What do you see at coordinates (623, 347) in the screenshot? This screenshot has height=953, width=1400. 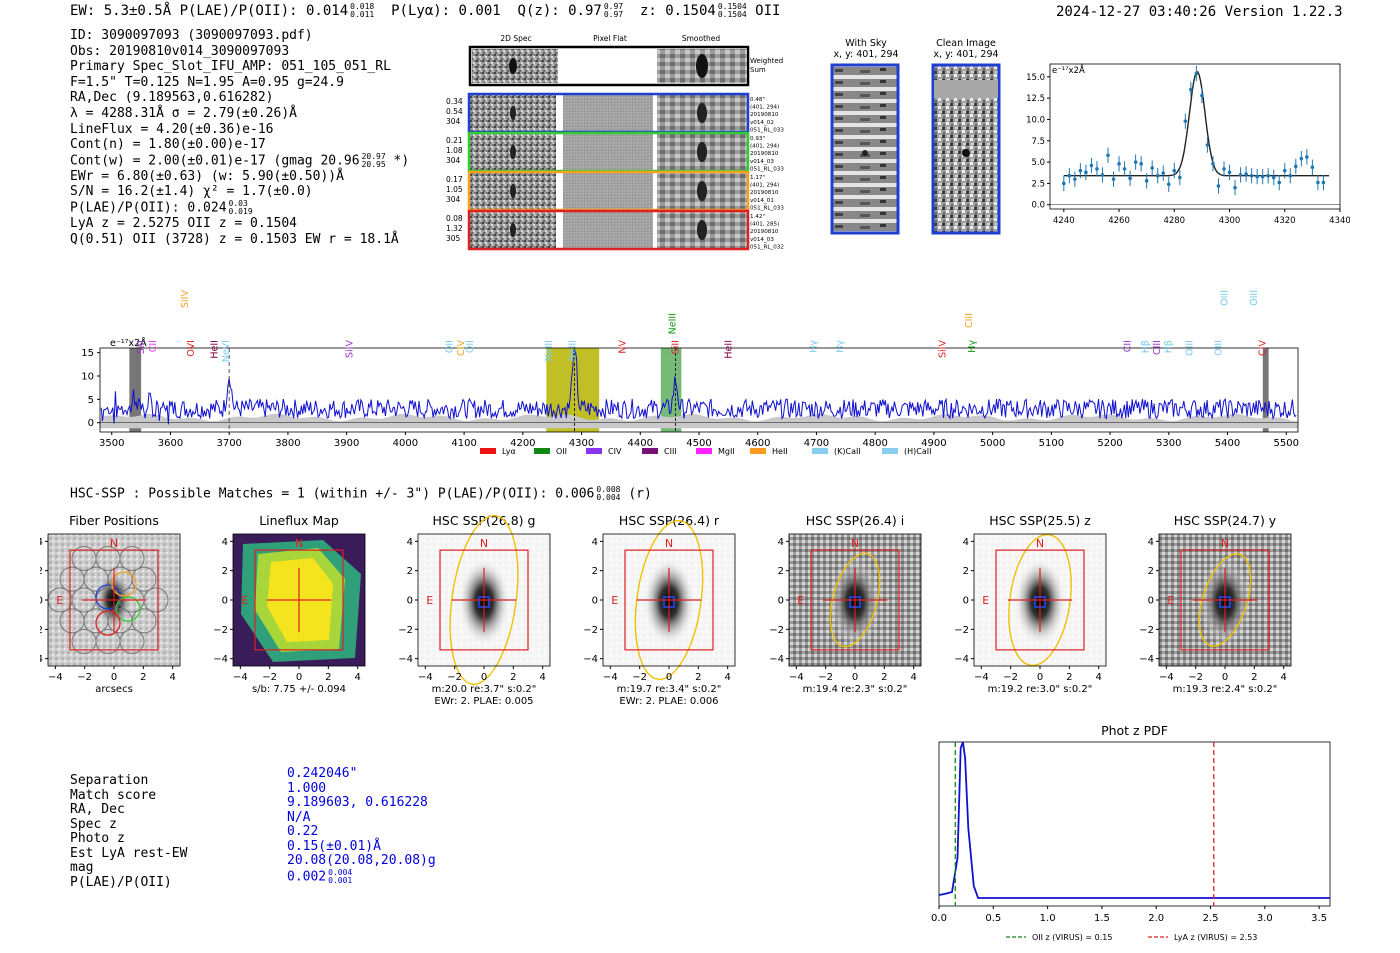 I see `line-label: NV` at bounding box center [623, 347].